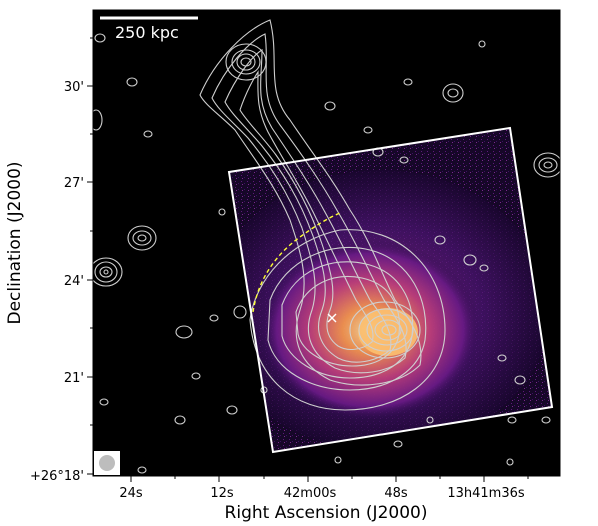  Describe the element at coordinates (74, 281) in the screenshot. I see `y-tick-label-2: 24'` at that location.